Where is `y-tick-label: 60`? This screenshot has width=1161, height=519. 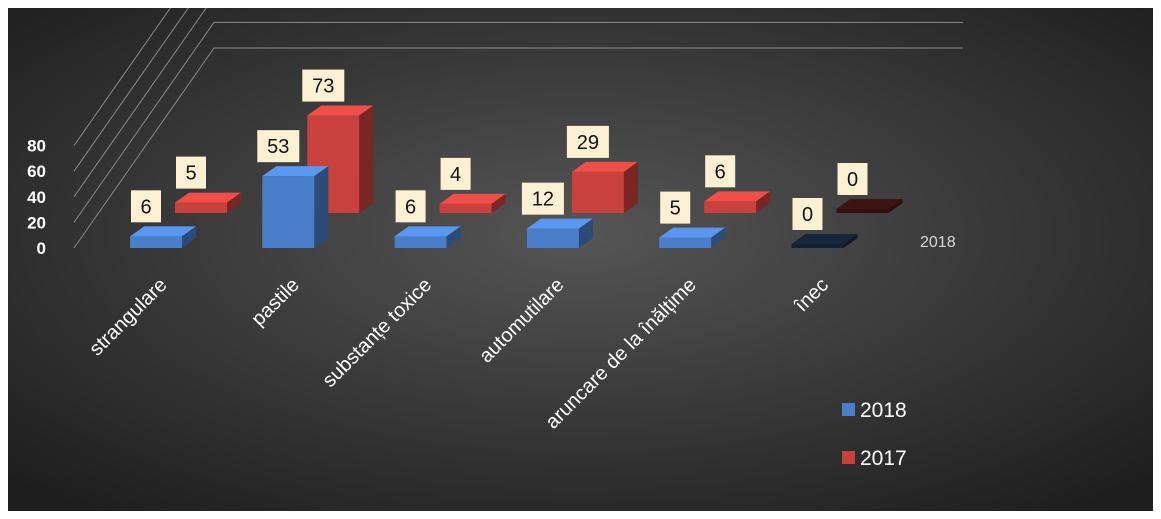 y-tick-label: 60 is located at coordinates (36, 171).